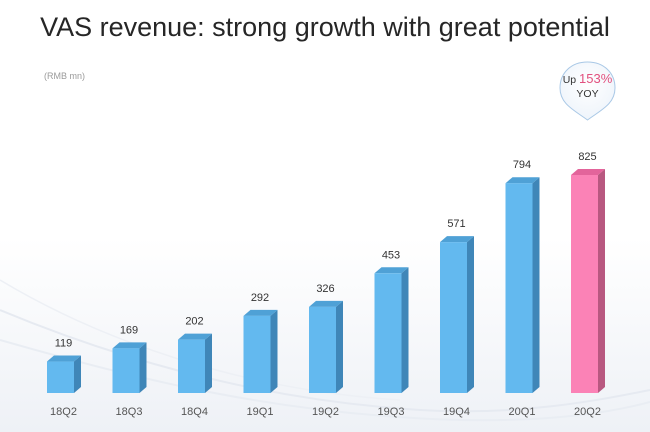 The height and width of the screenshot is (432, 650). I want to click on x-tick-label: 19Q4, so click(456, 412).